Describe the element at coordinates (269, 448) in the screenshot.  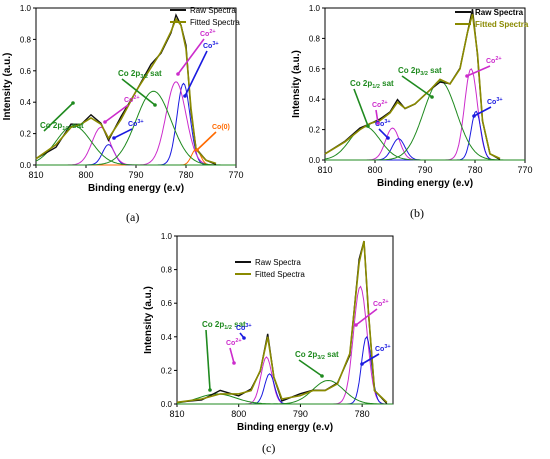
I see `caption-c: (c)` at that location.